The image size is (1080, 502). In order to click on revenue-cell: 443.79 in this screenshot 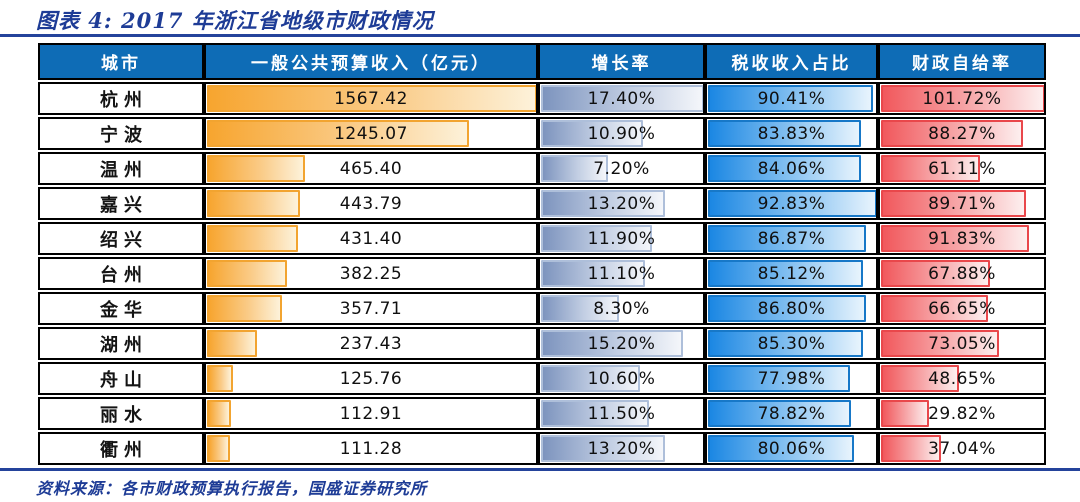, I will do `click(371, 203)`.